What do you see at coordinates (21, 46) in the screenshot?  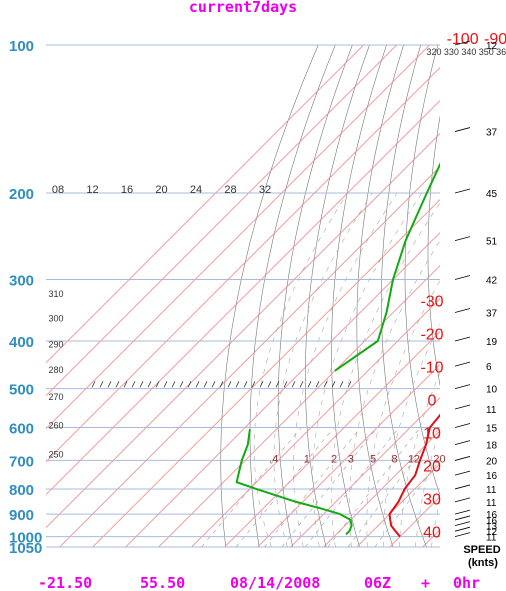 I see `pressure-tick-label: 100` at bounding box center [21, 46].